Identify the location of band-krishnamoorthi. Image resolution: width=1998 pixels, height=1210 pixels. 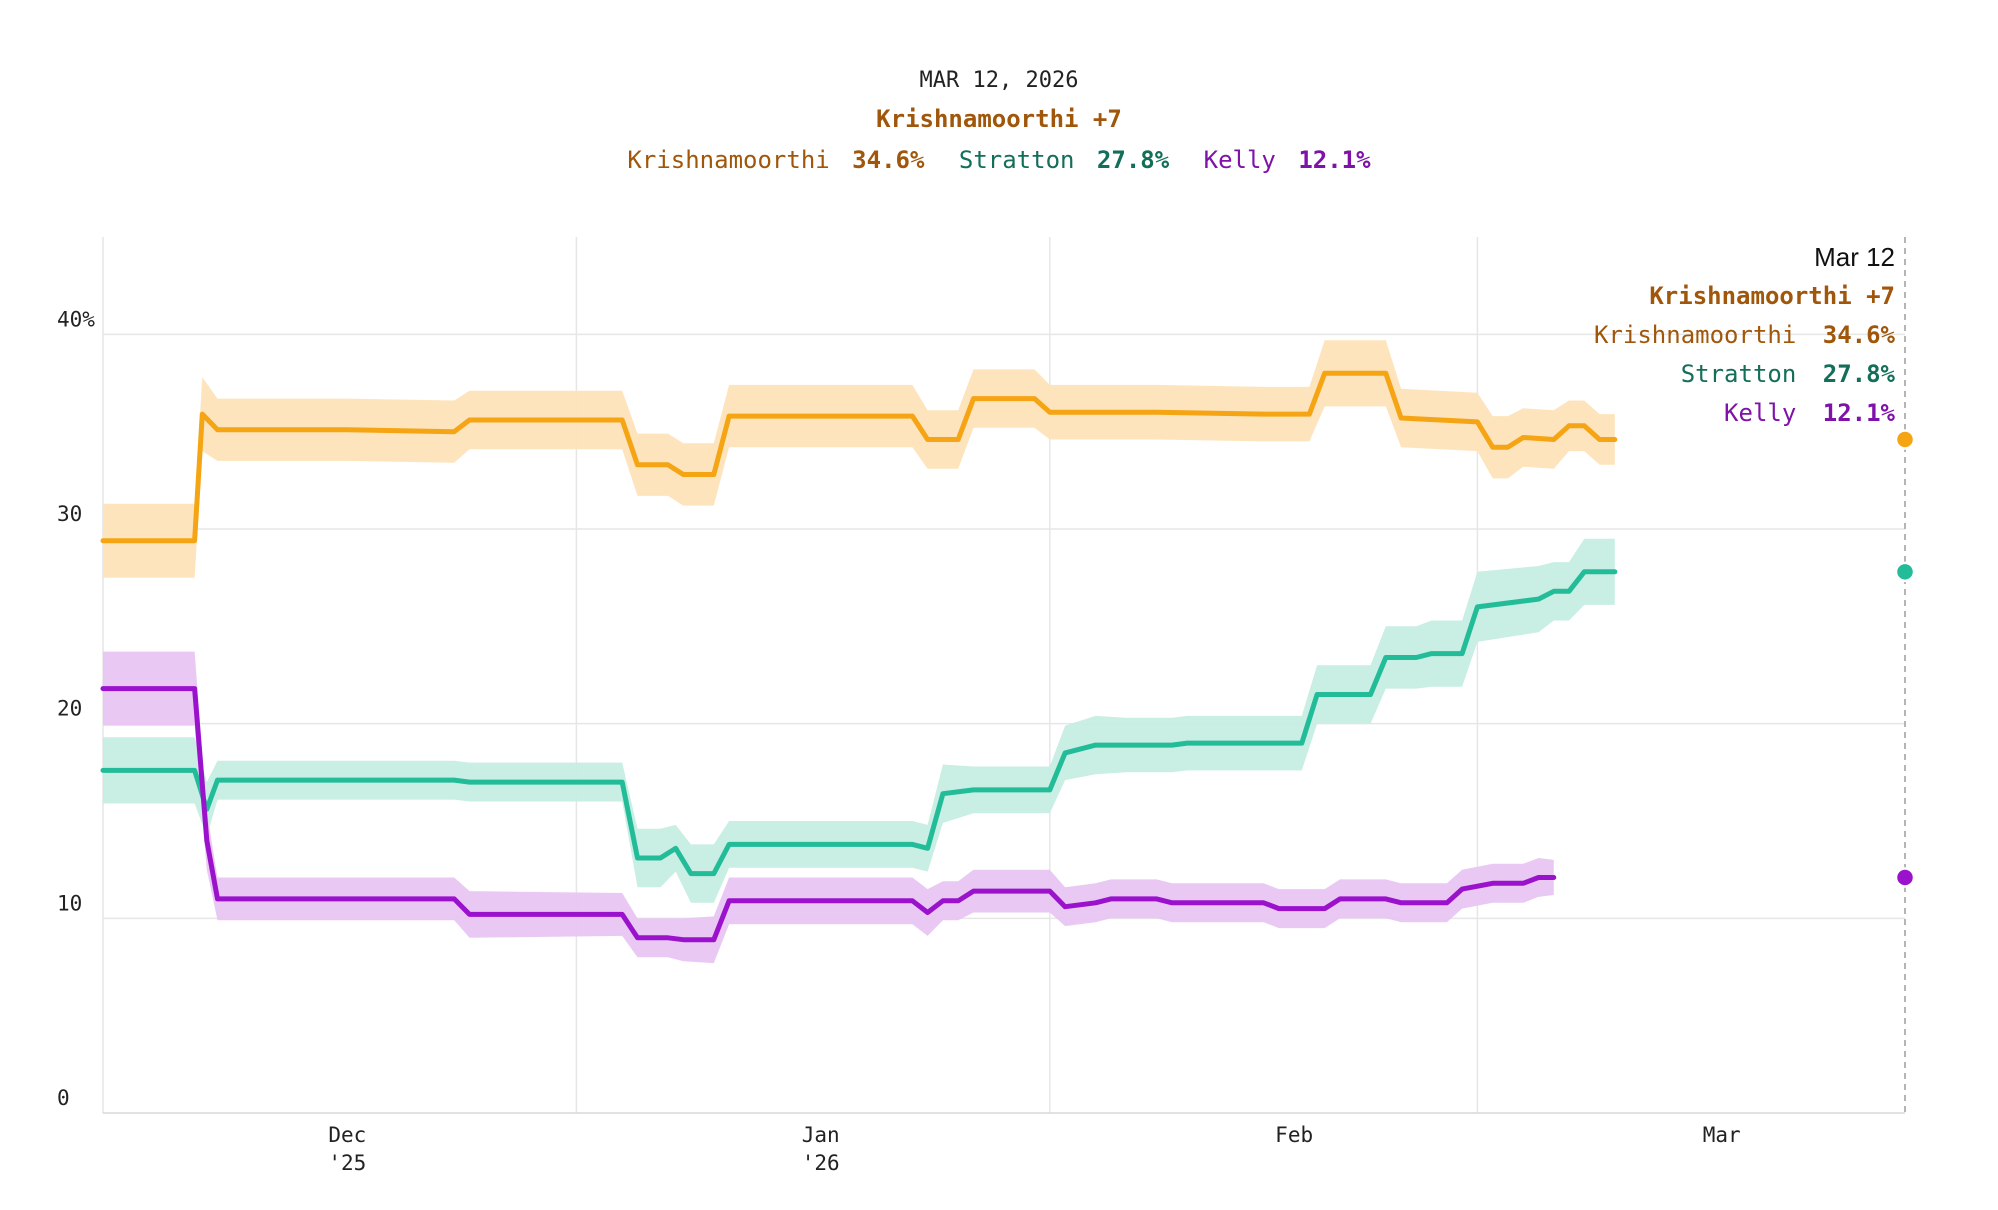
(859, 459).